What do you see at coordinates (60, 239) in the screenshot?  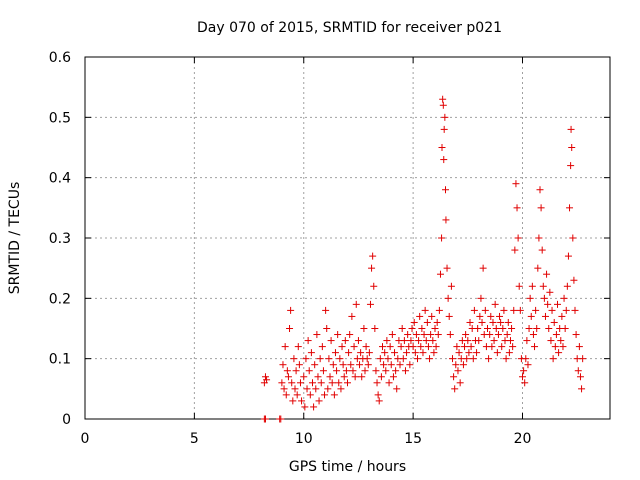 I see `y-tick-label: 0.3` at bounding box center [60, 239].